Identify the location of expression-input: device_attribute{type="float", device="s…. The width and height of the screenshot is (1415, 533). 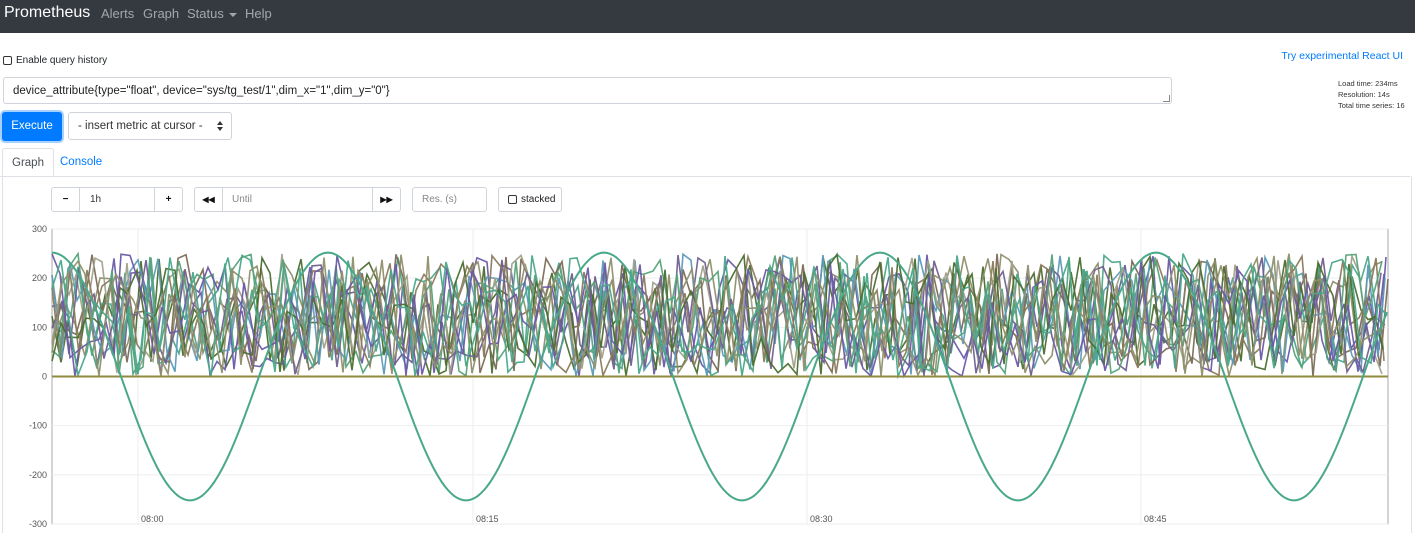
(587, 90).